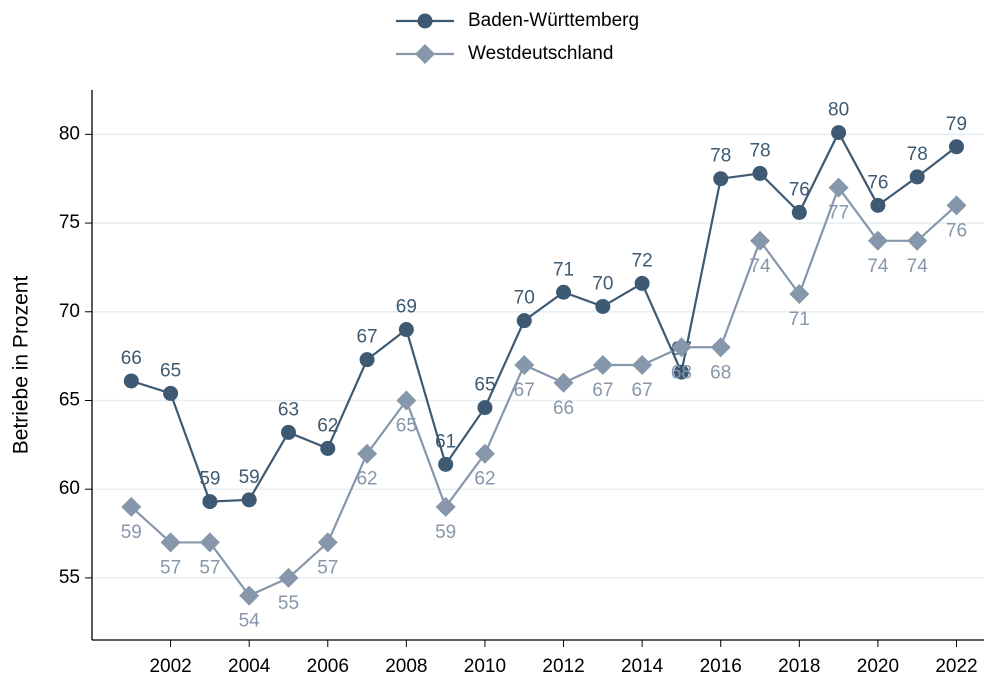  Describe the element at coordinates (406, 666) in the screenshot. I see `x-tick-label: 2008` at that location.